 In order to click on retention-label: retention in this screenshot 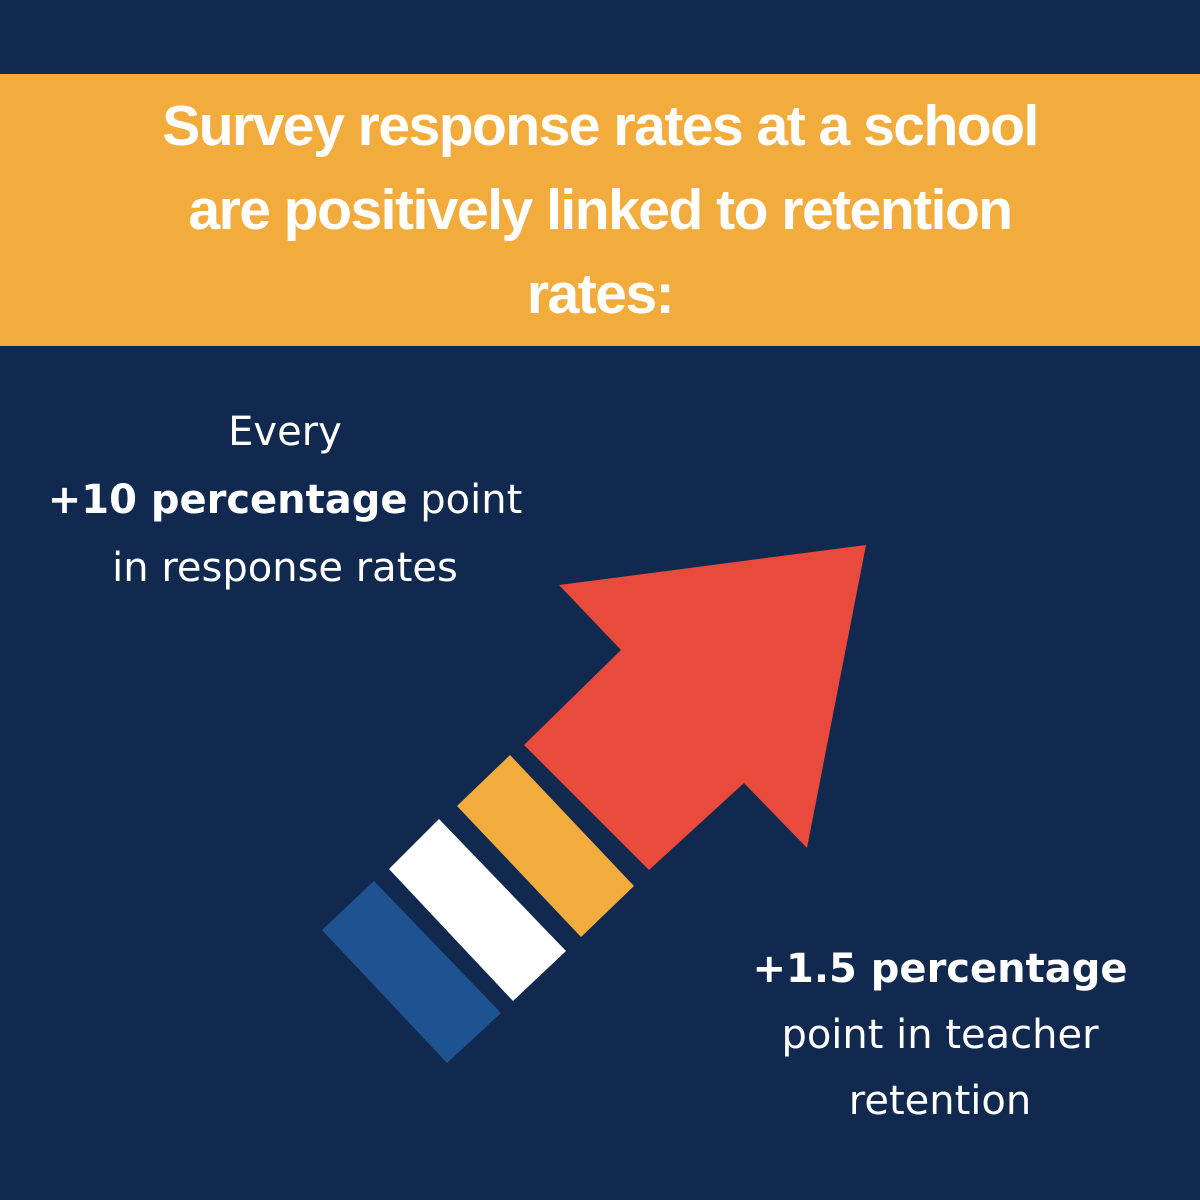, I will do `click(940, 1101)`.